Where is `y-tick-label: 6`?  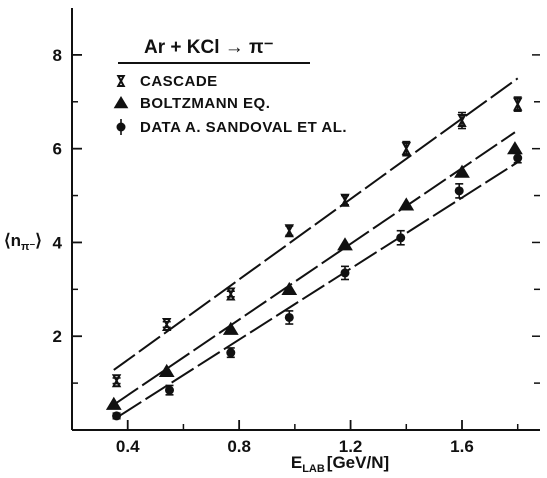 y-tick-label: 6 is located at coordinates (57, 149).